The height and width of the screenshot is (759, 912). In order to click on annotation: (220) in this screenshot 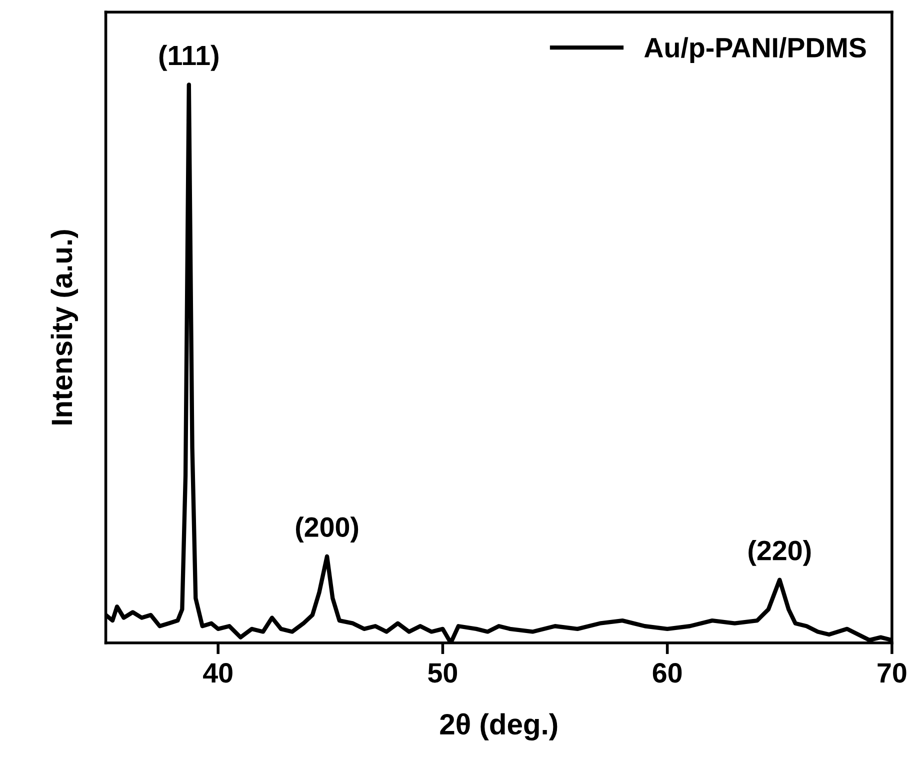, I will do `click(779, 553)`.